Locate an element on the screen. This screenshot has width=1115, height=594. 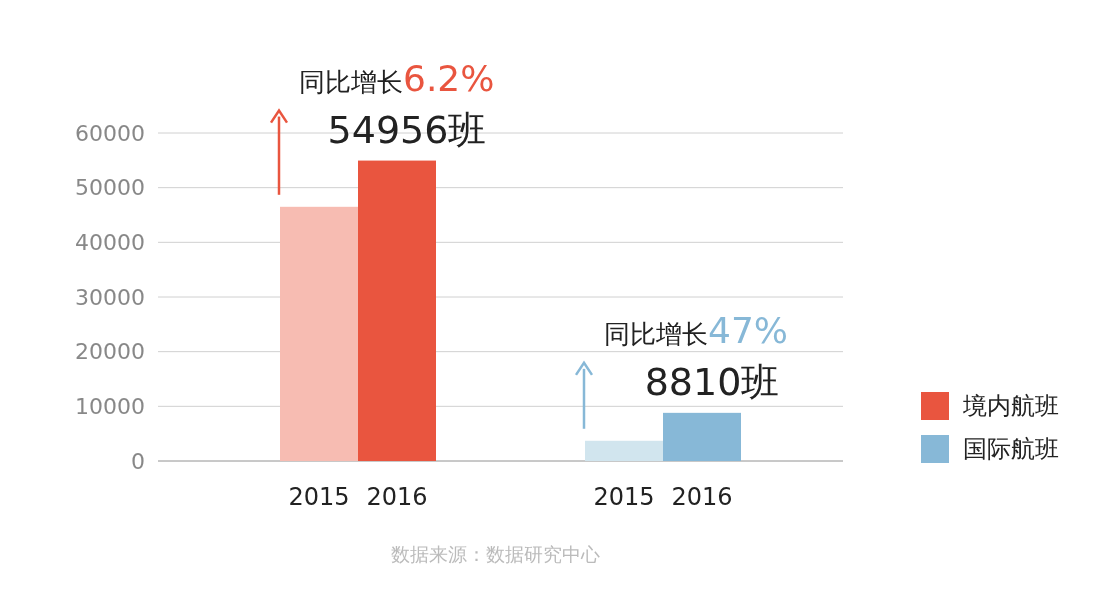
data-label: 8810班 is located at coordinates (712, 381).